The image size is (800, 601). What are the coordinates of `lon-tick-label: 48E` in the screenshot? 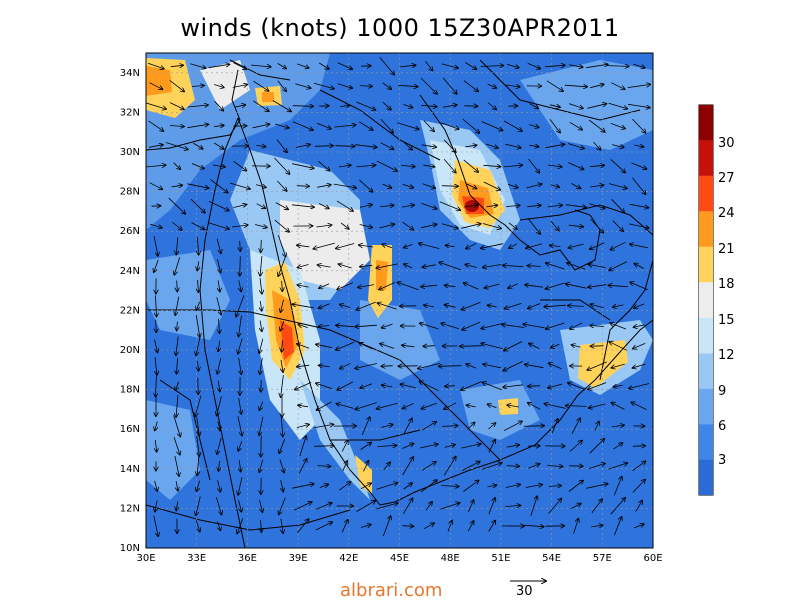 It's located at (450, 558).